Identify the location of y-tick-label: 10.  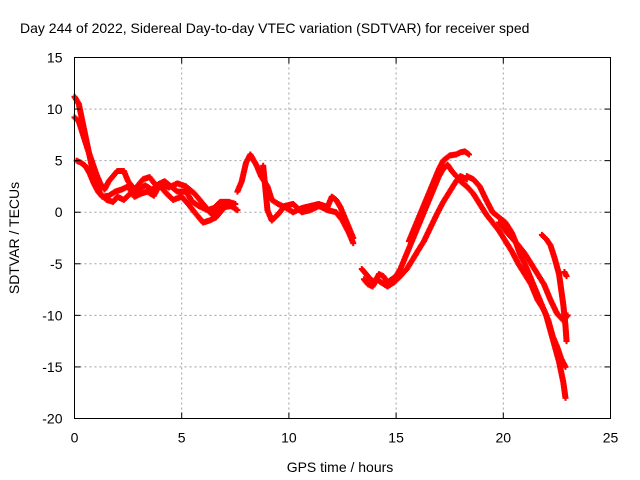
(55, 109).